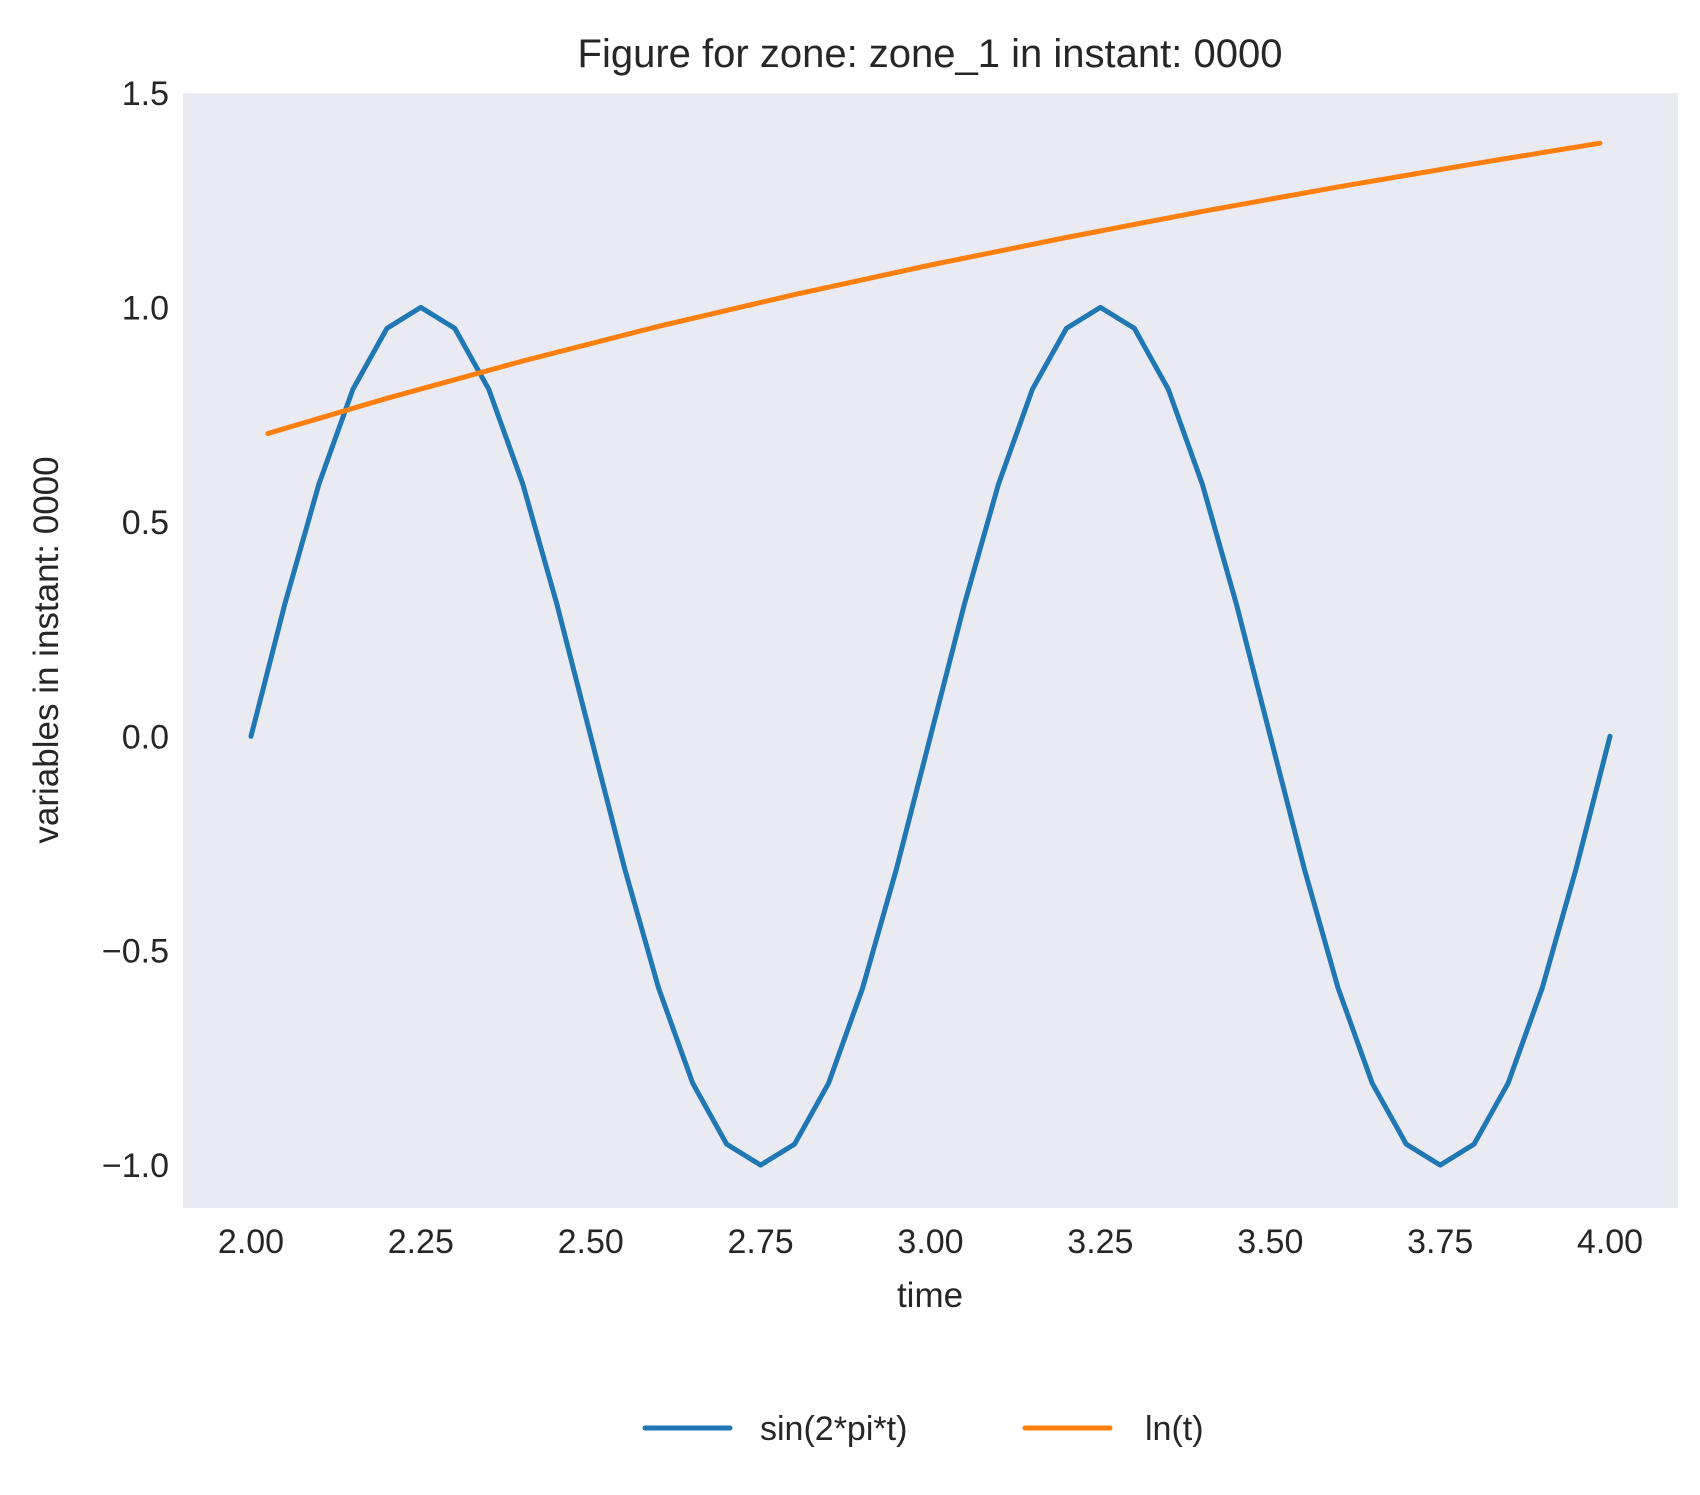 The height and width of the screenshot is (1495, 1700). What do you see at coordinates (930, 1295) in the screenshot?
I see `x-axis-label: time` at bounding box center [930, 1295].